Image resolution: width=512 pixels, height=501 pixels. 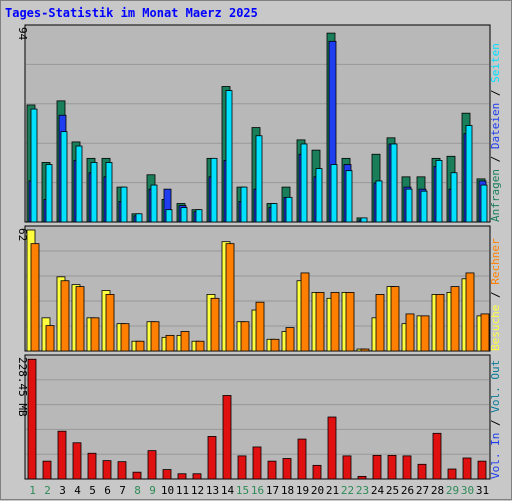 What do you see at coordinates (407, 490) in the screenshot?
I see `x-tick-label-day-26: 26` at bounding box center [407, 490].